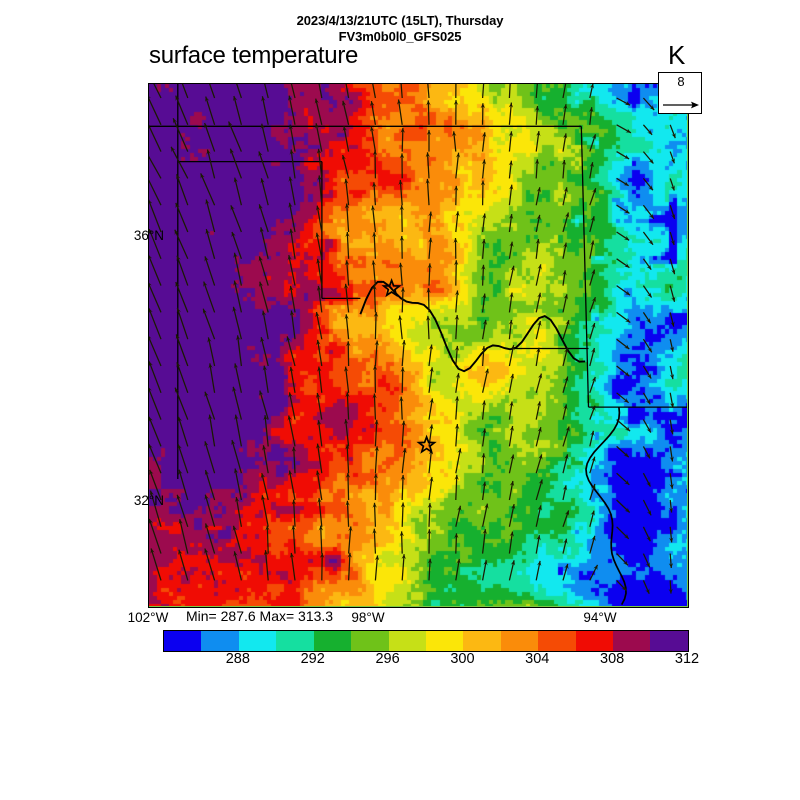 This screenshot has width=800, height=800. I want to click on title-date-line: 2023/4/13/21UTC (15LT), Thursday, so click(400, 20).